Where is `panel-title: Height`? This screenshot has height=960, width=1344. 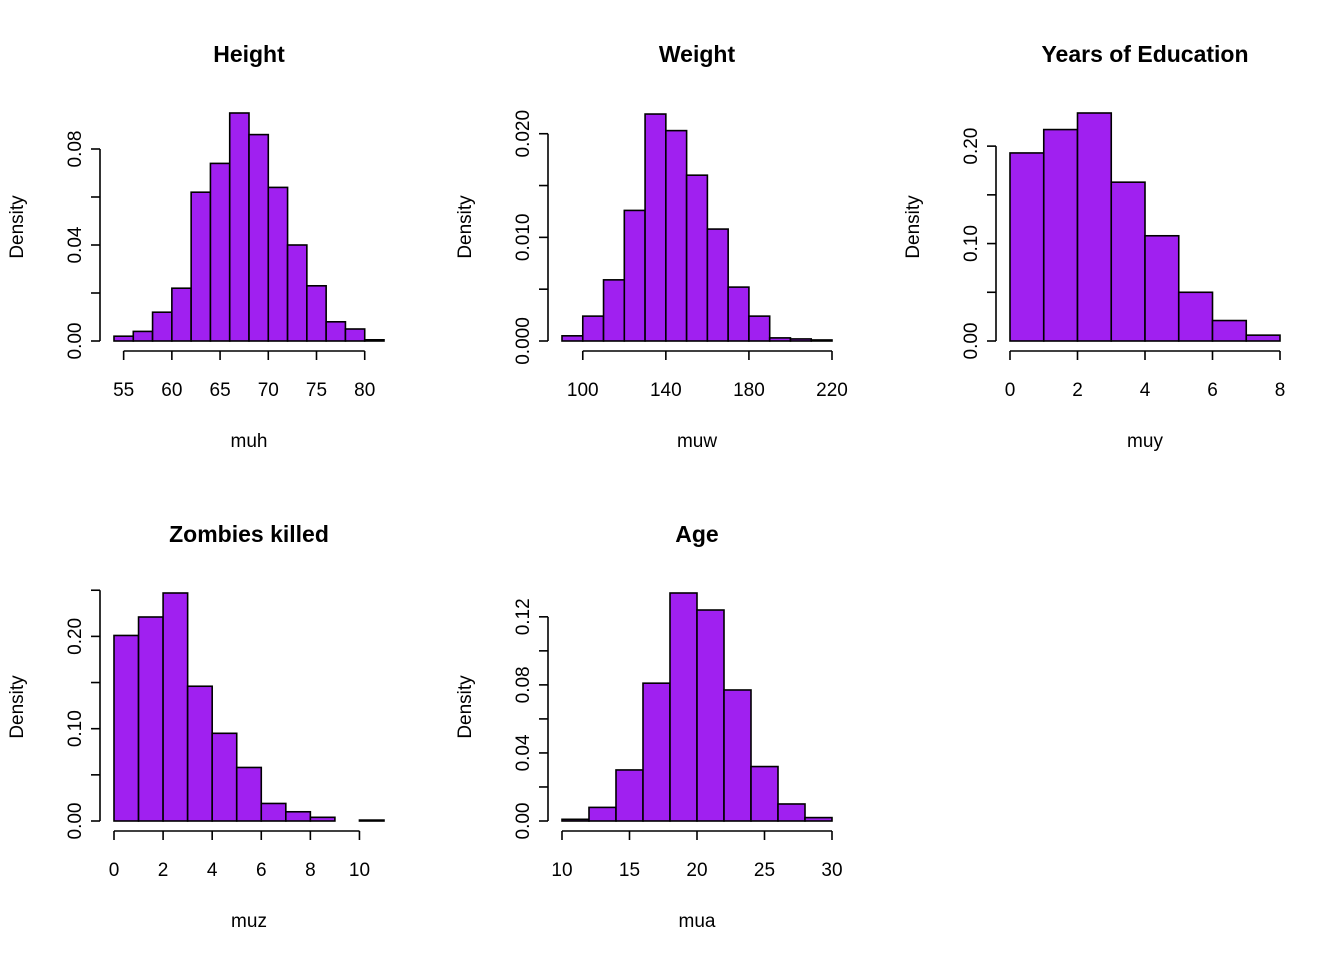
panel-title: Height is located at coordinates (249, 54).